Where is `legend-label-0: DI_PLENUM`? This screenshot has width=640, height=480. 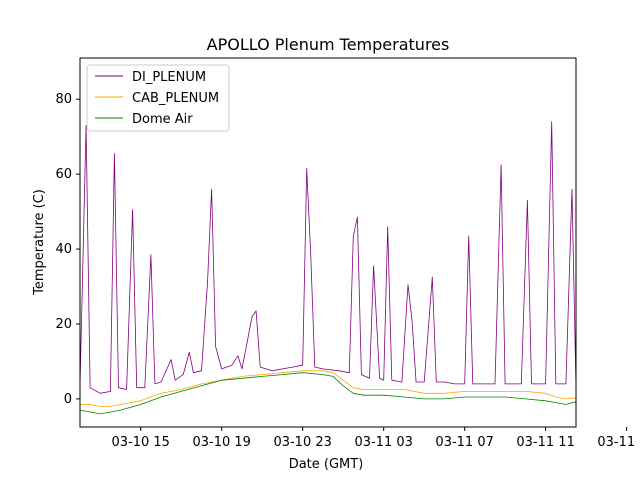
legend-label-0: DI_PLENUM is located at coordinates (169, 77).